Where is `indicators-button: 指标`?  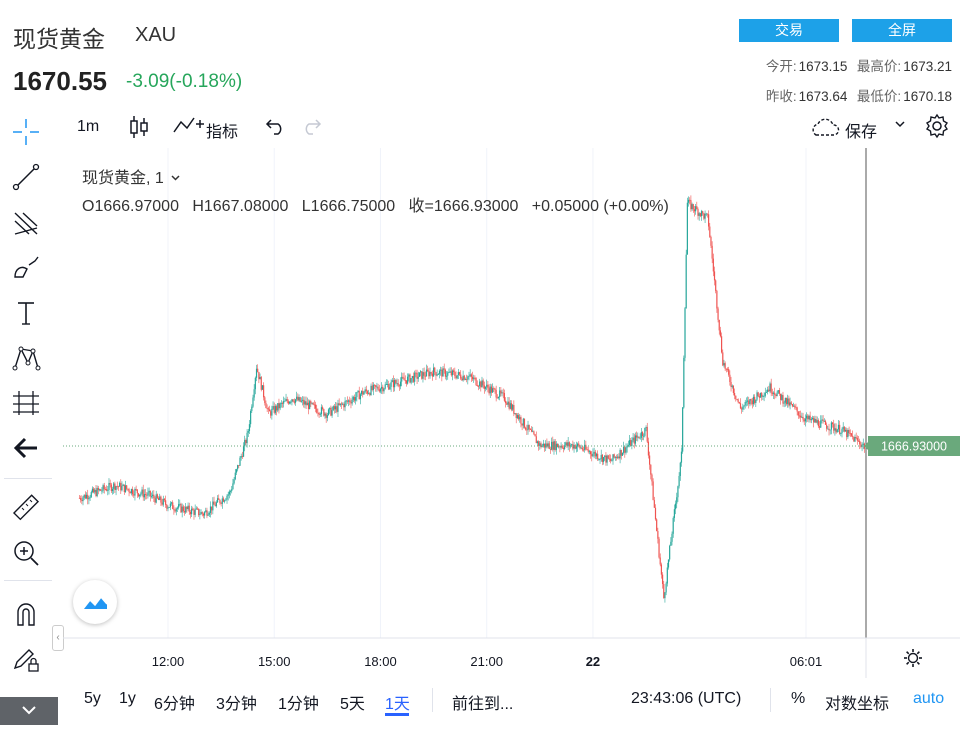
indicators-button: 指标 is located at coordinates (222, 132).